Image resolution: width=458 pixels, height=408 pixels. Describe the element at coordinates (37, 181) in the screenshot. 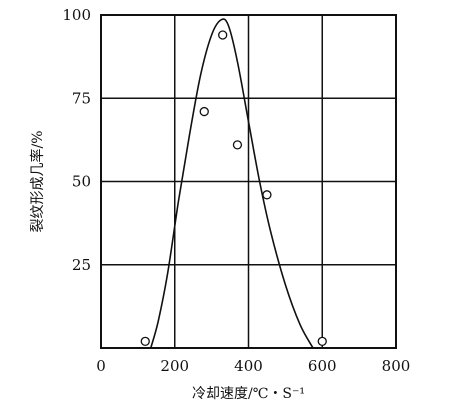

I see `y-axis-label: 裂纹形成几率/%` at that location.